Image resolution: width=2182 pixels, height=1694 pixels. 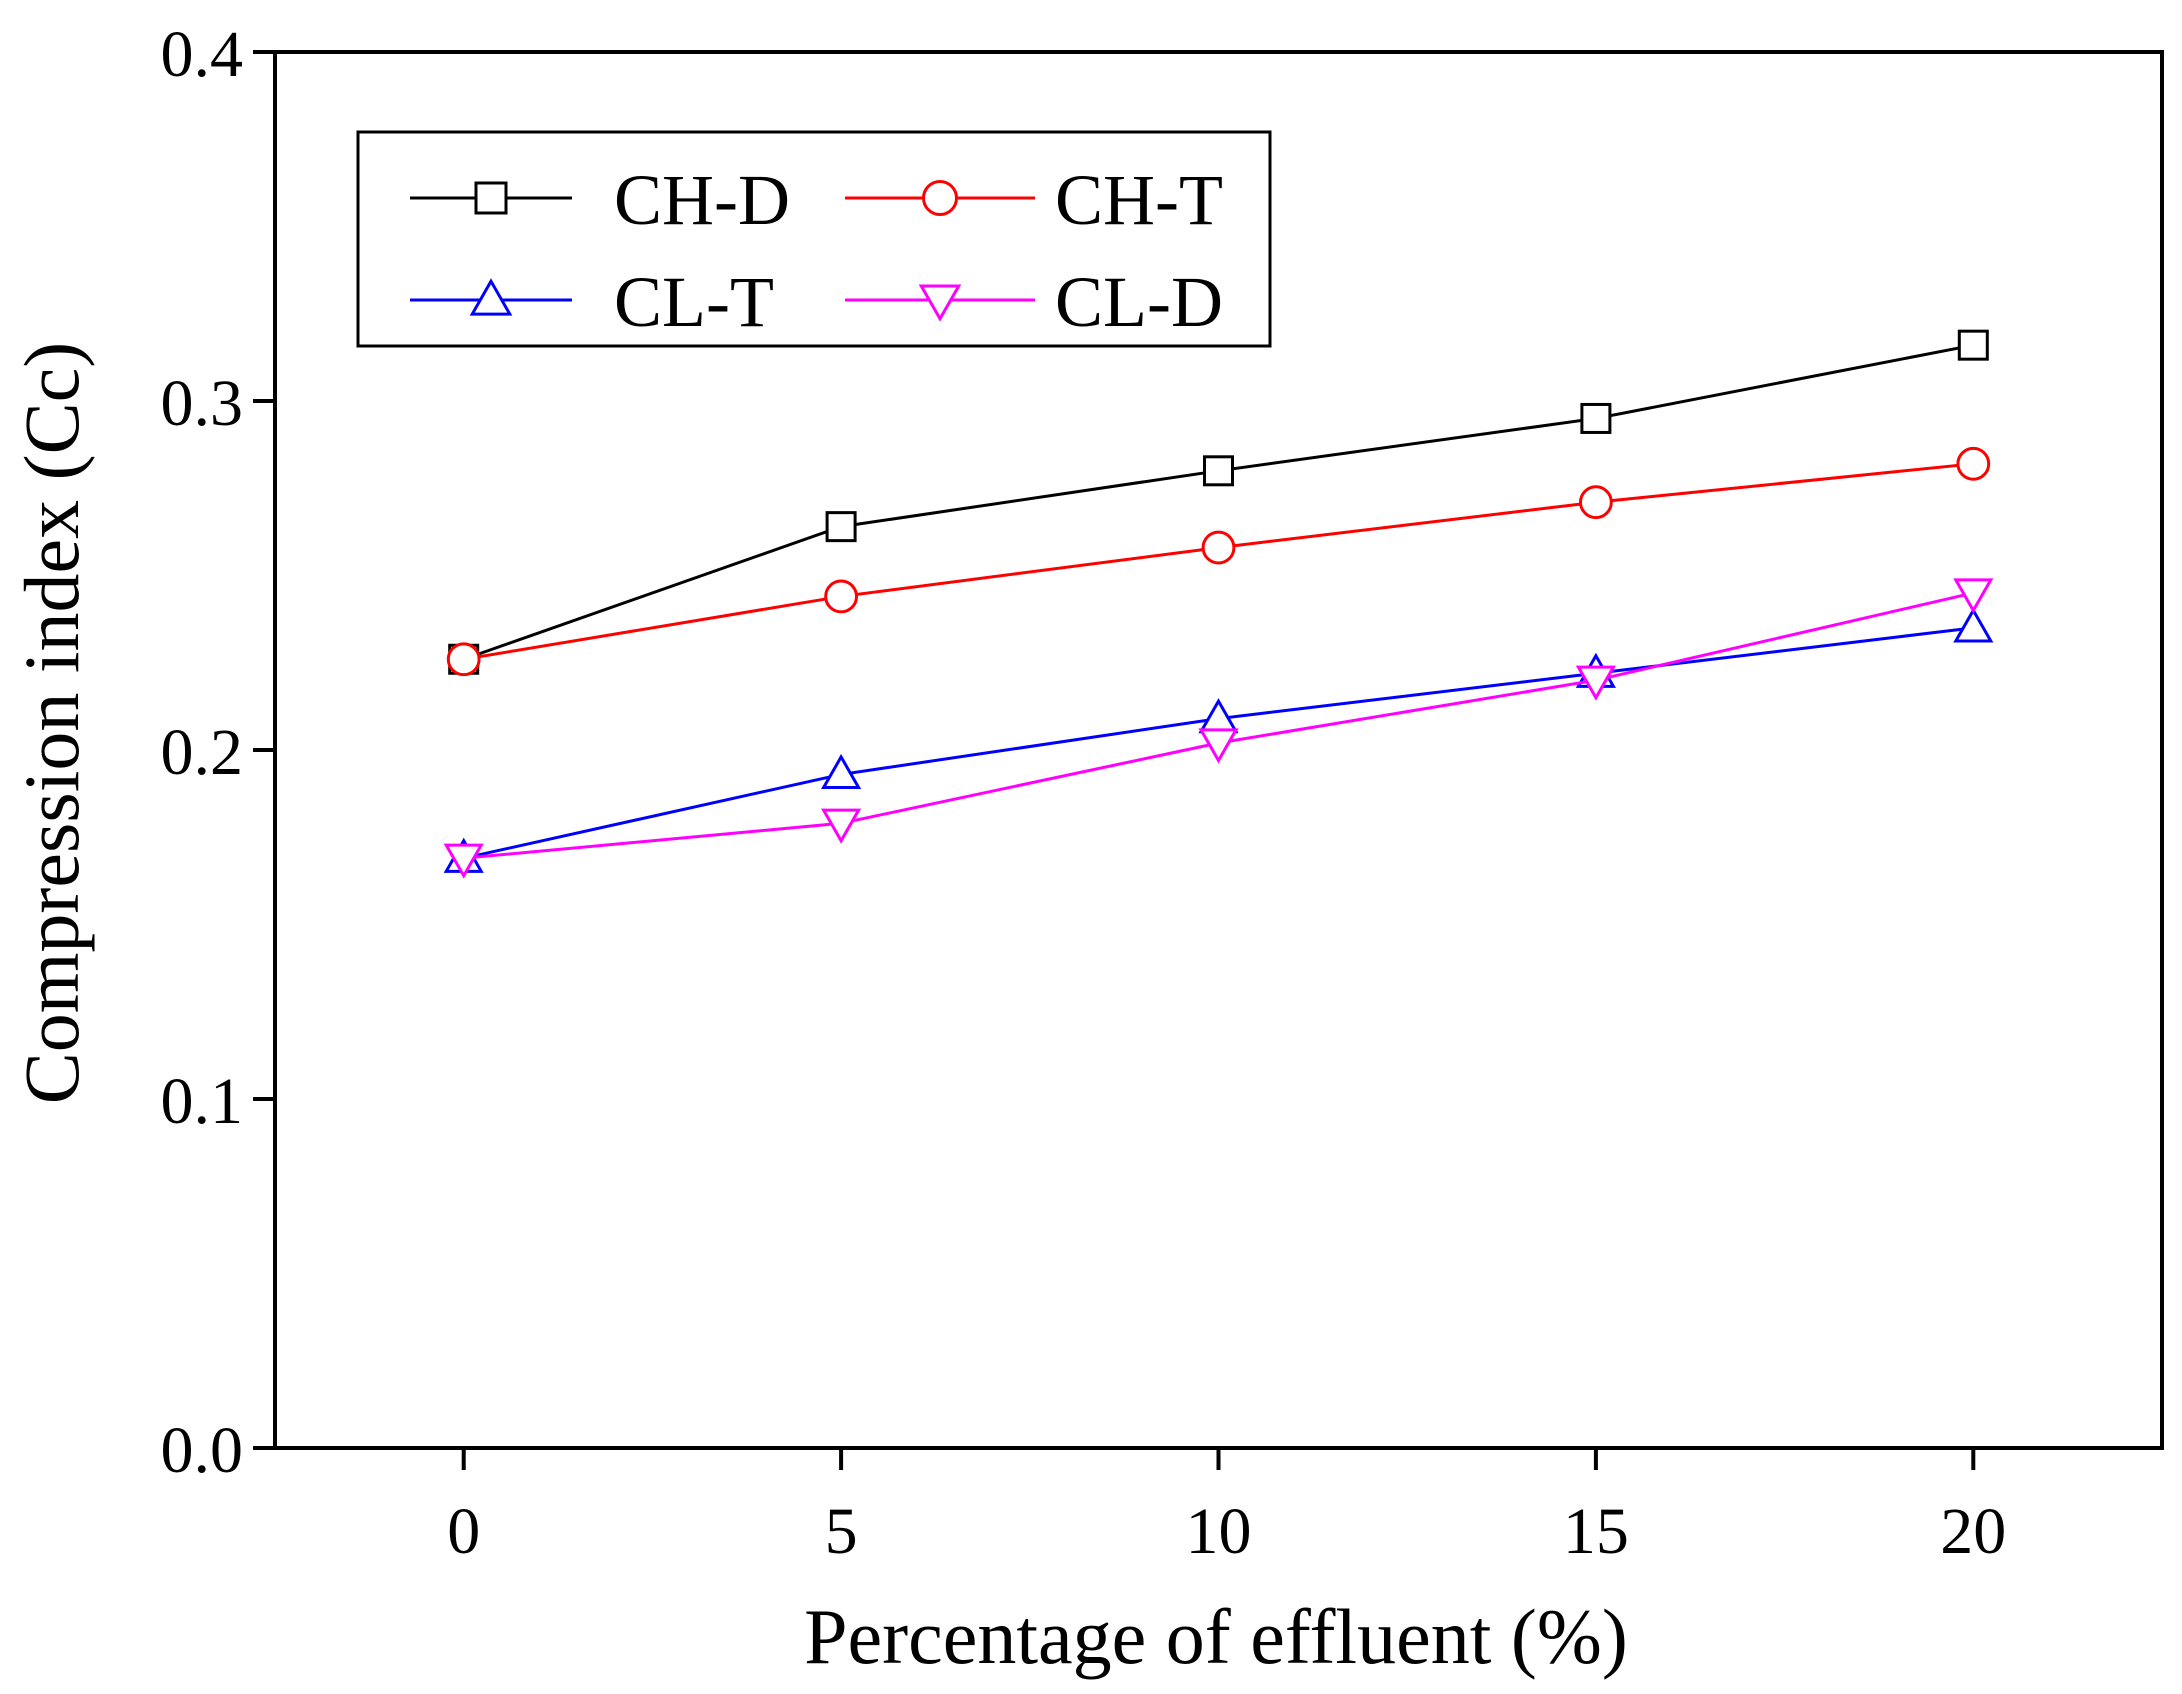 What do you see at coordinates (702, 200) in the screenshot?
I see `legend-label-ch-d: CH-D` at bounding box center [702, 200].